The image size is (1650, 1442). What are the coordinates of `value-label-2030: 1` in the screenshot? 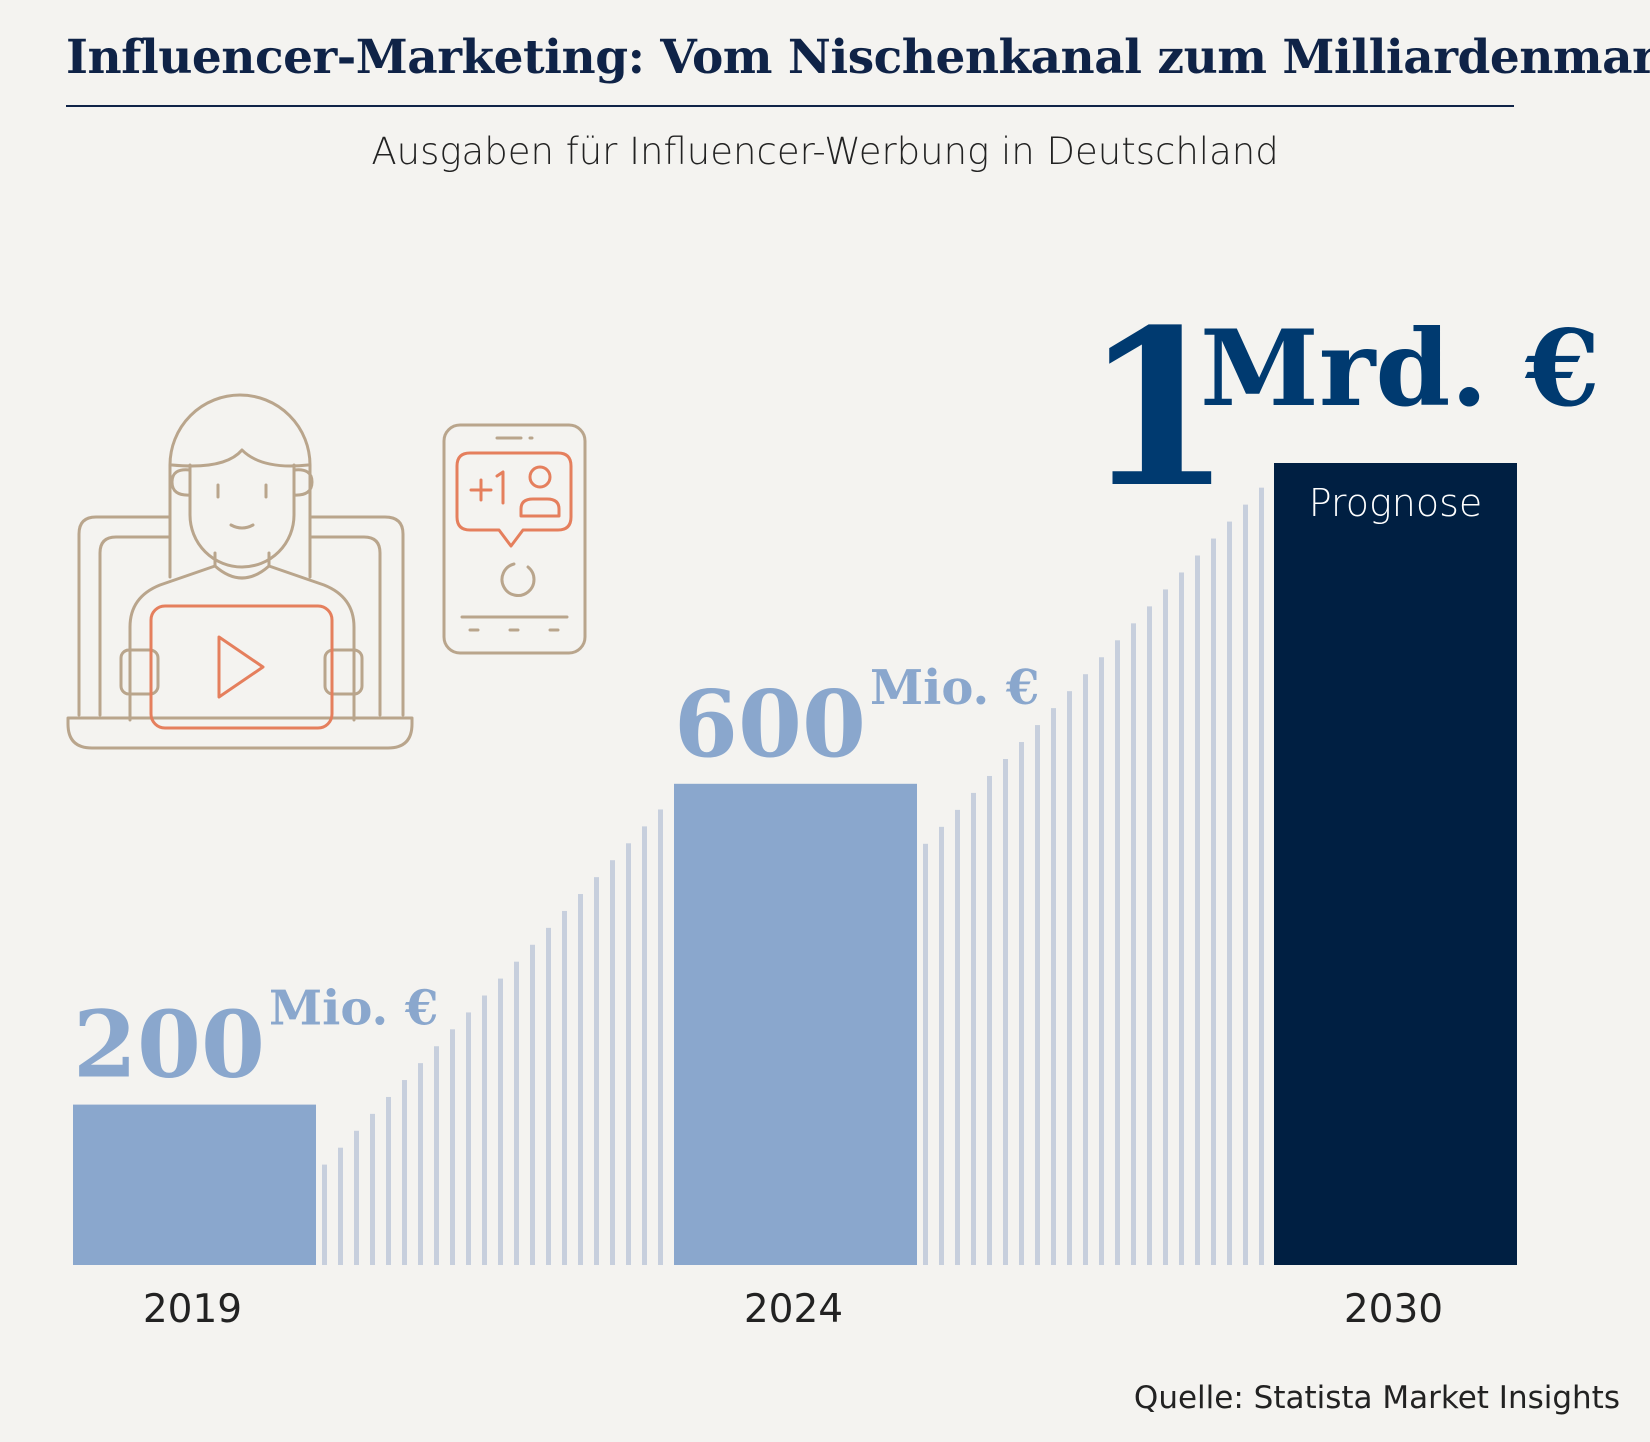 It's located at (1158, 408).